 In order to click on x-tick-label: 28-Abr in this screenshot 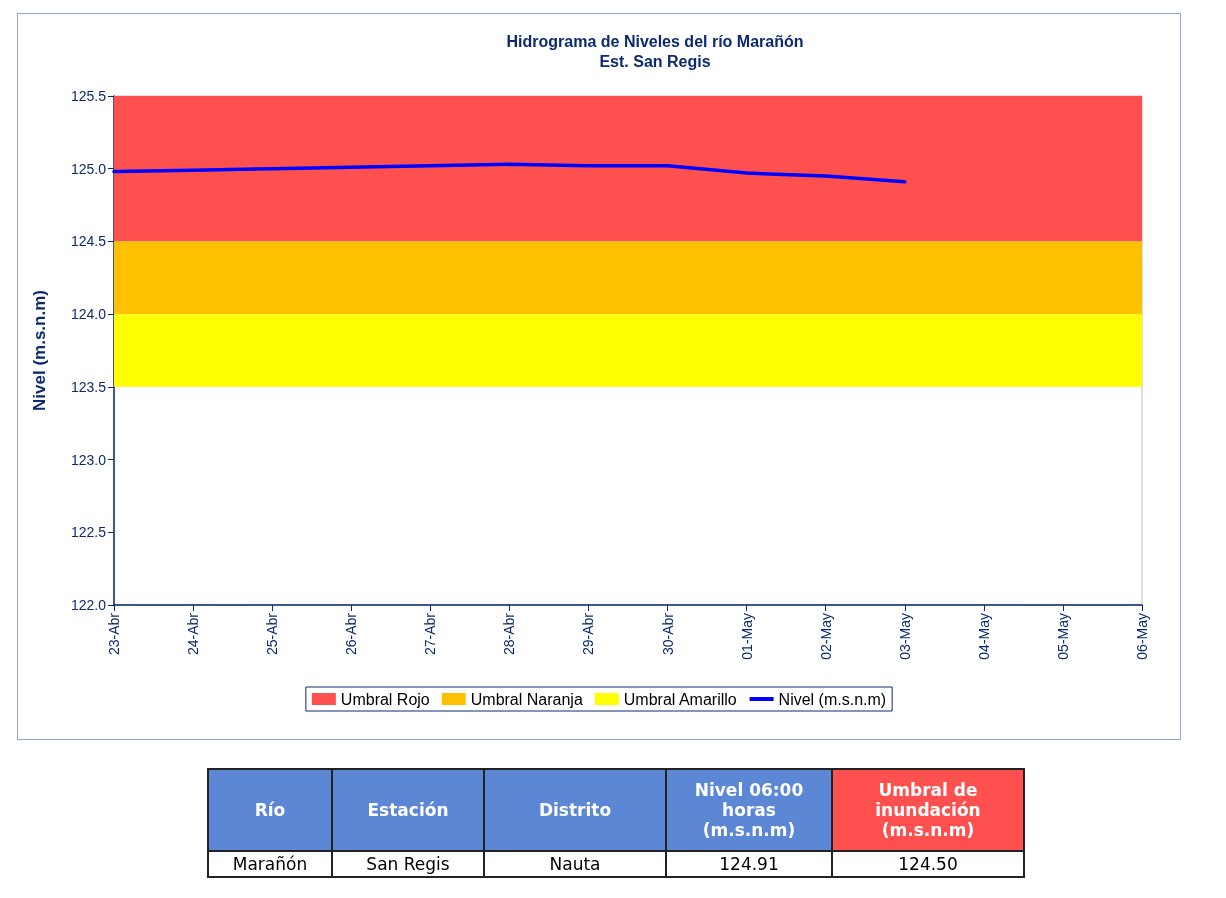, I will do `click(509, 634)`.